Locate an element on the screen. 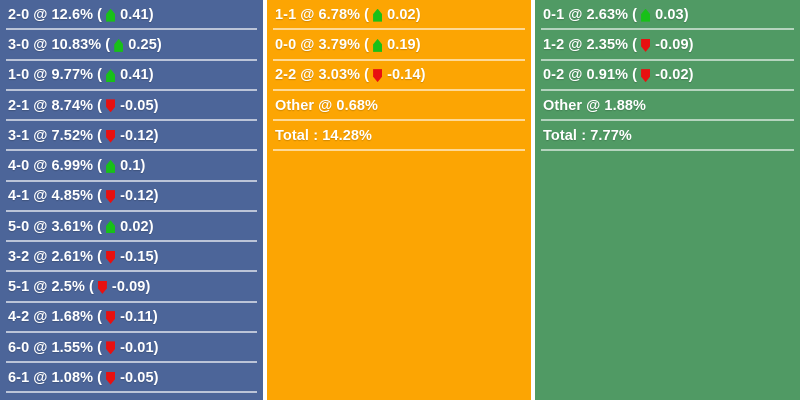  score-line: 5-1 @2.5%(-0.09) is located at coordinates (79, 287).